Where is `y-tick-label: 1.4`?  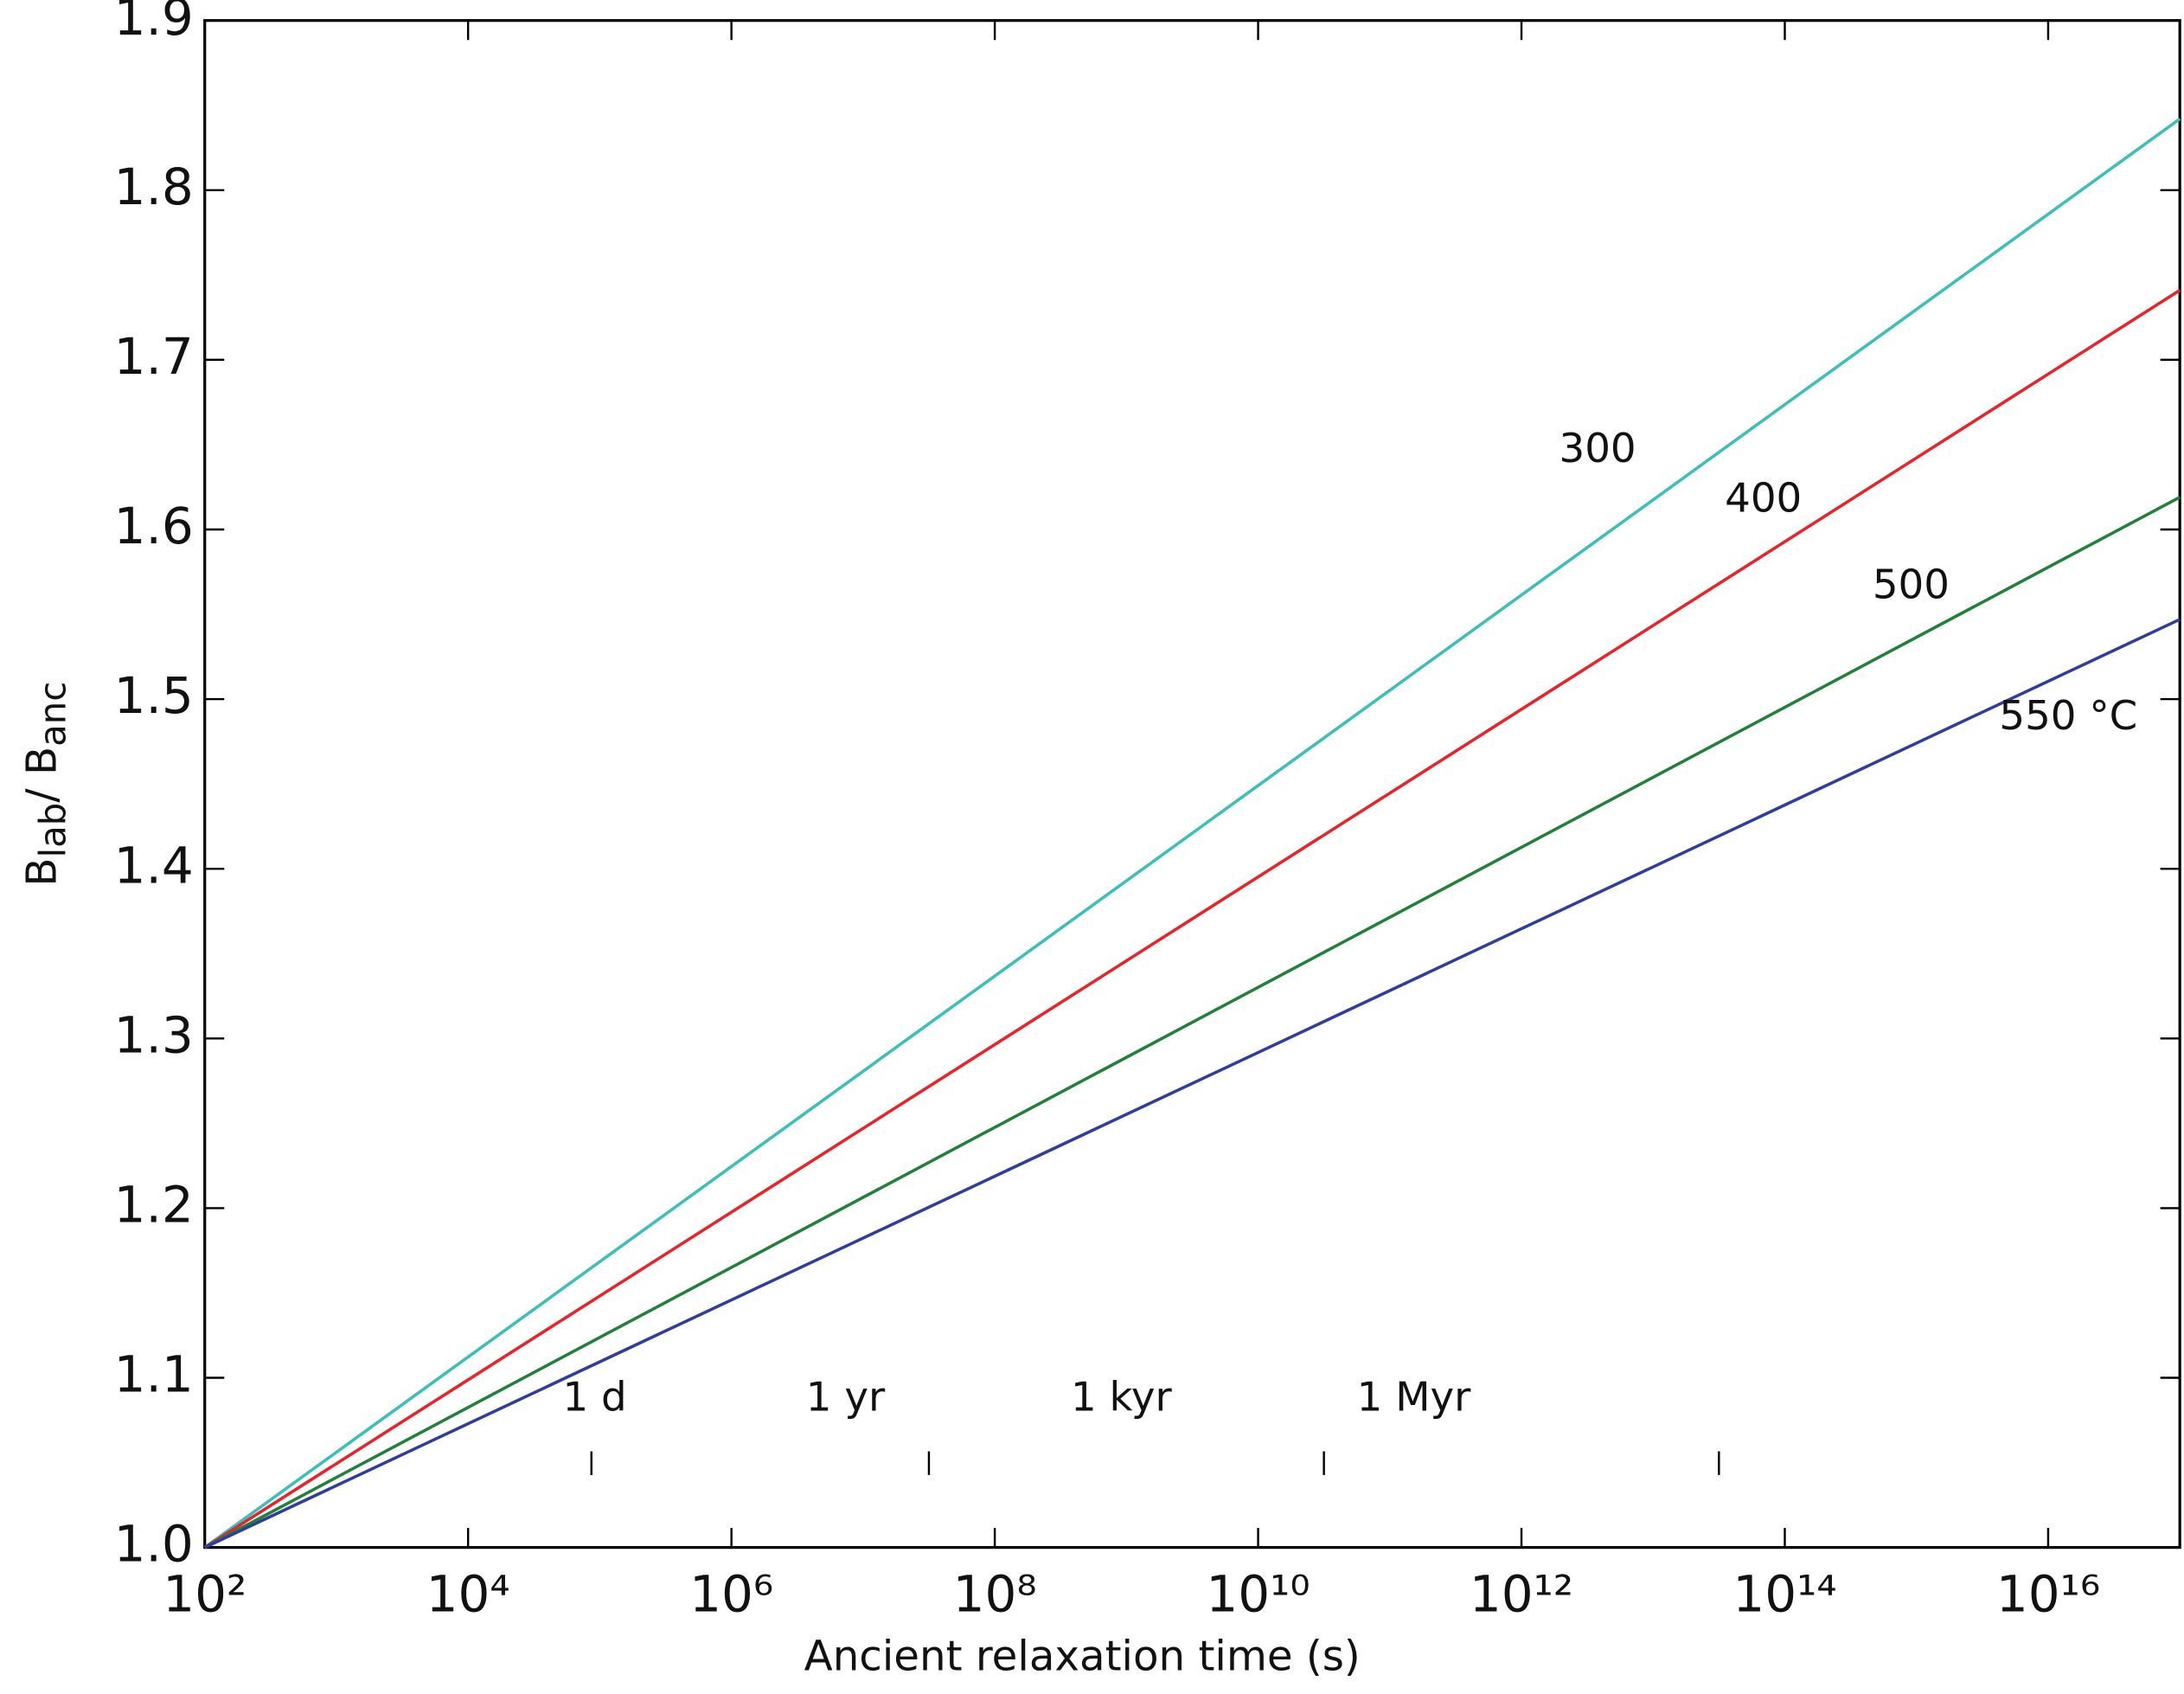 y-tick-label: 1.4 is located at coordinates (154, 865).